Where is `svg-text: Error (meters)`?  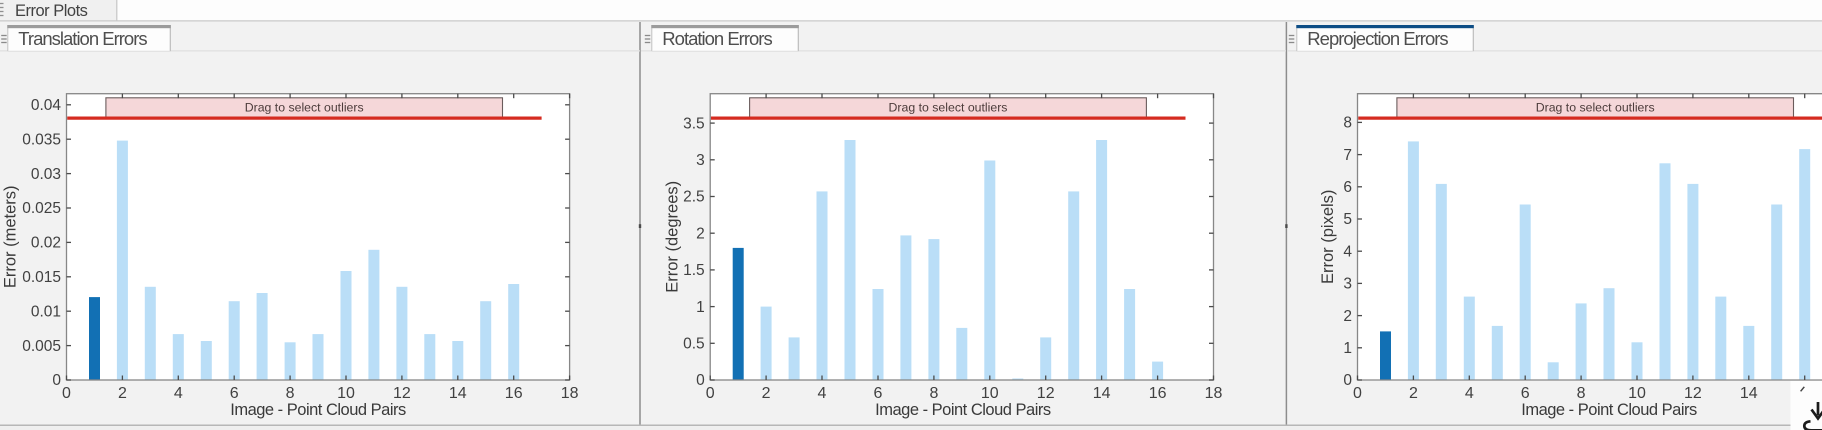 svg-text: Error (meters) is located at coordinates (11, 236).